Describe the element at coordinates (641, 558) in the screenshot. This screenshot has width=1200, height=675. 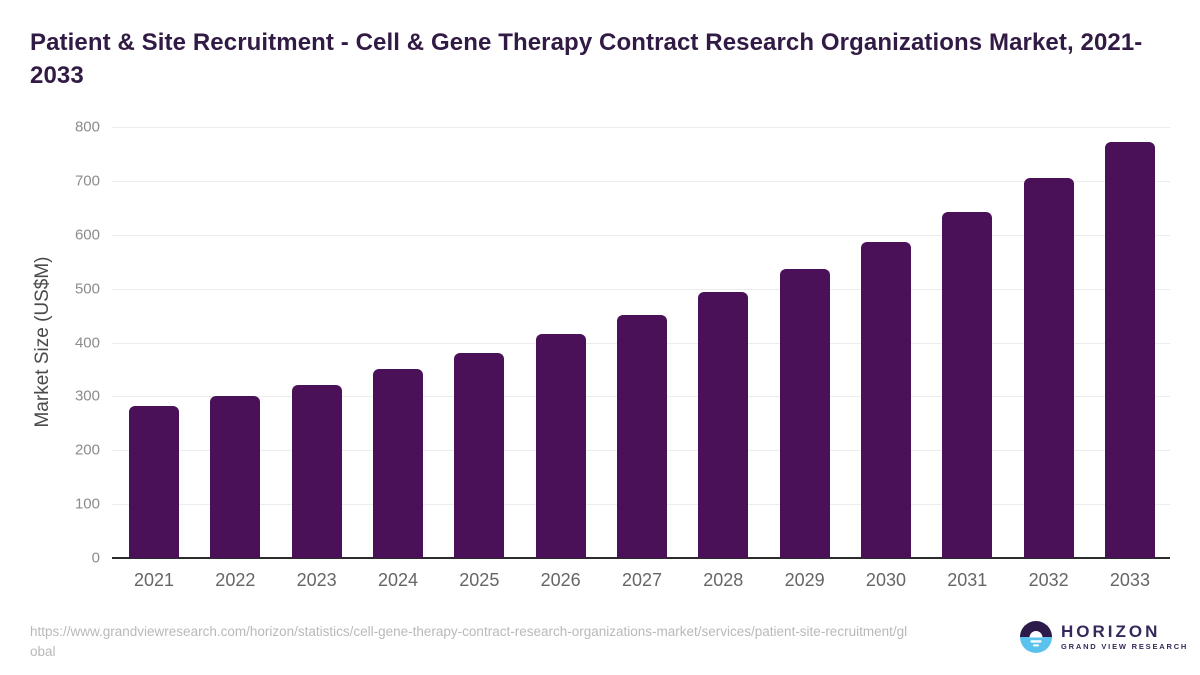
I see `x-axis-line` at that location.